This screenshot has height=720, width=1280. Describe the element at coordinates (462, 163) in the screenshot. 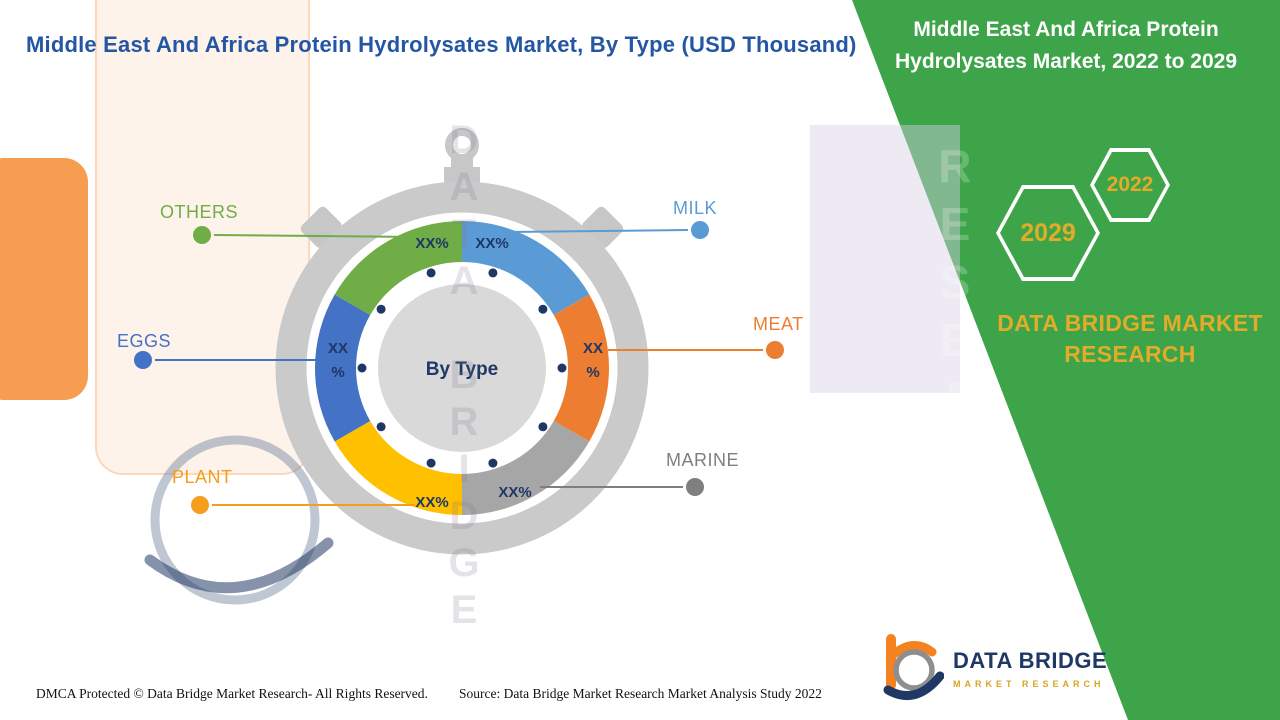

I see `stopwatch-crown-neck` at that location.